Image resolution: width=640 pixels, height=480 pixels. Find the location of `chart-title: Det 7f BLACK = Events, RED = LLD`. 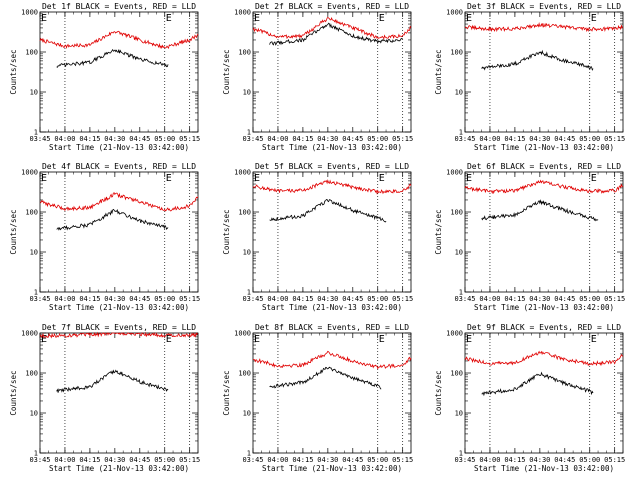

chart-title: Det 7f BLACK = Events, RED = LLD is located at coordinates (119, 327).